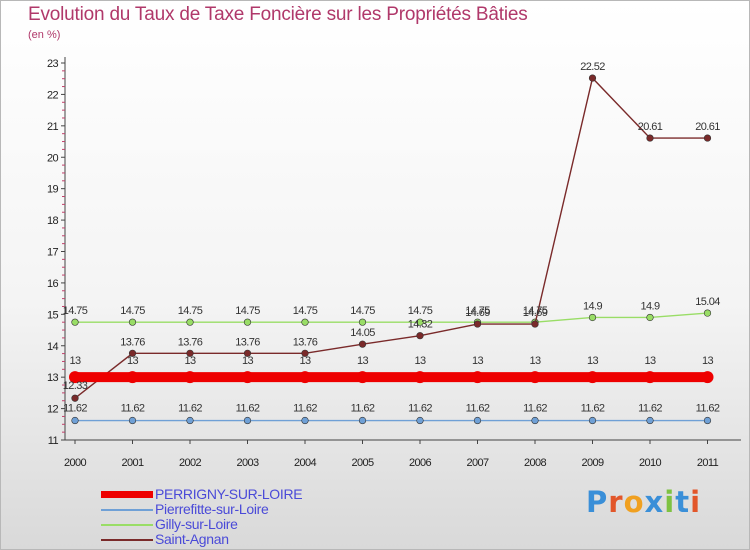 Image resolution: width=750 pixels, height=550 pixels. What do you see at coordinates (53, 441) in the screenshot?
I see `y-tick-label: 11` at bounding box center [53, 441].